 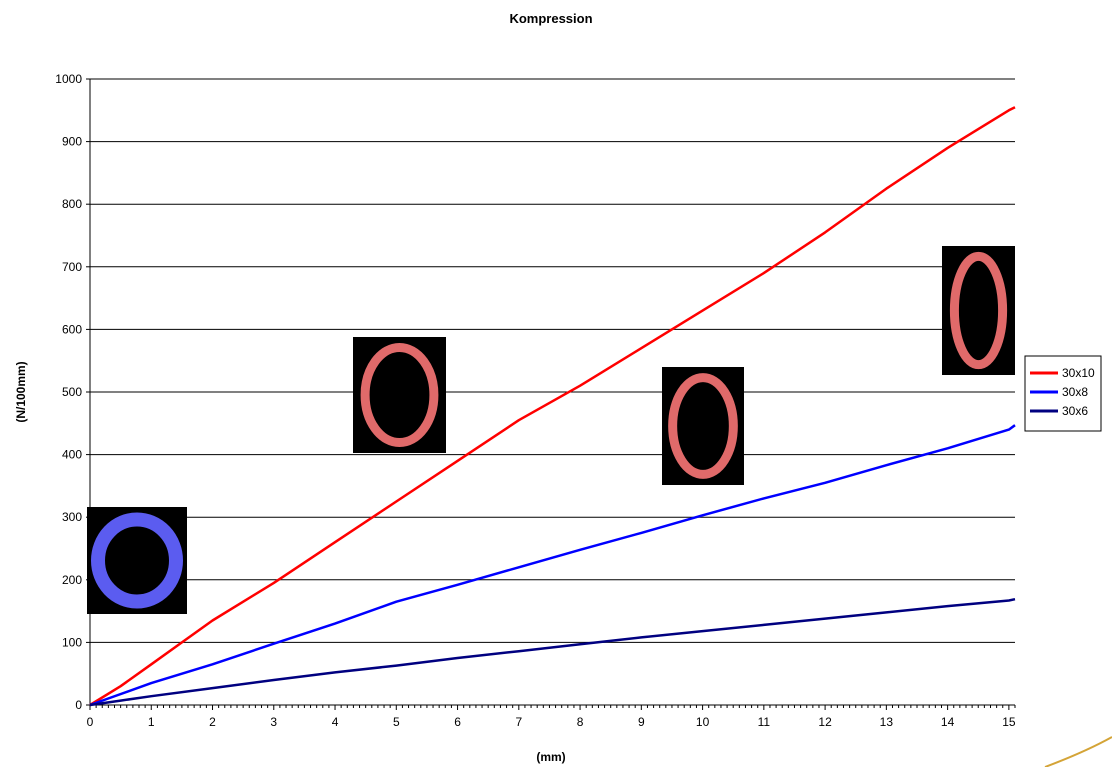 What do you see at coordinates (1078, 752) in the screenshot?
I see `corner-decoration` at bounding box center [1078, 752].